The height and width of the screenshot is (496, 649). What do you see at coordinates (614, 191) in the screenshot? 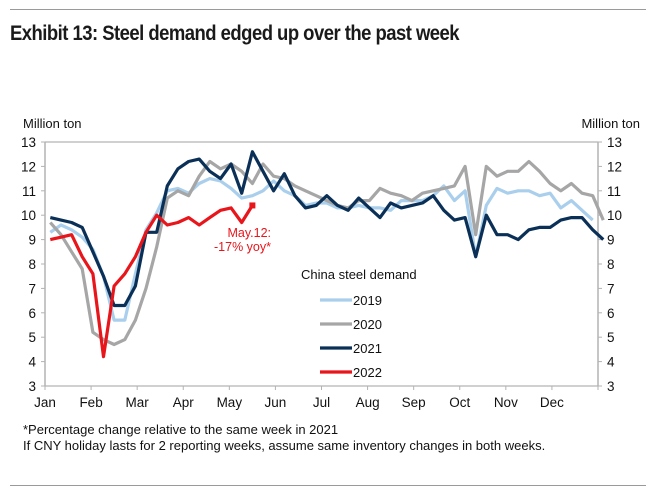
I see `y-tick-label-right: 11` at bounding box center [614, 191].